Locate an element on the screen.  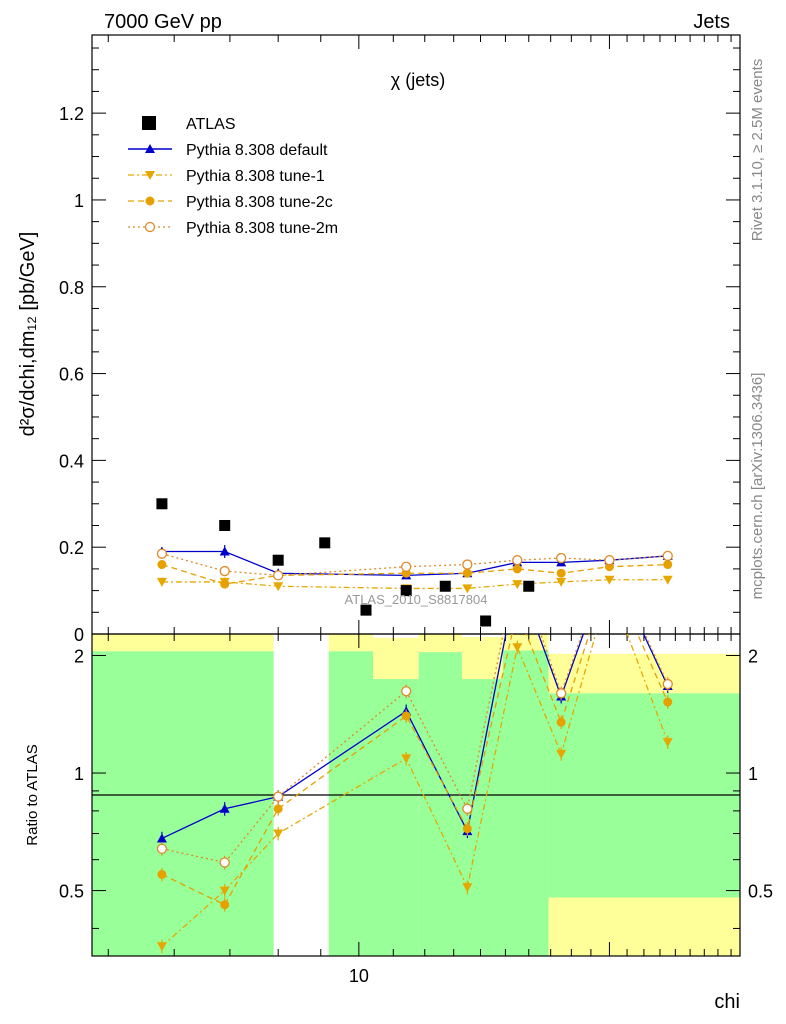
mcplots-label: mcplots.cern.ch [arXiv:1306.3436] is located at coordinates (757, 486).